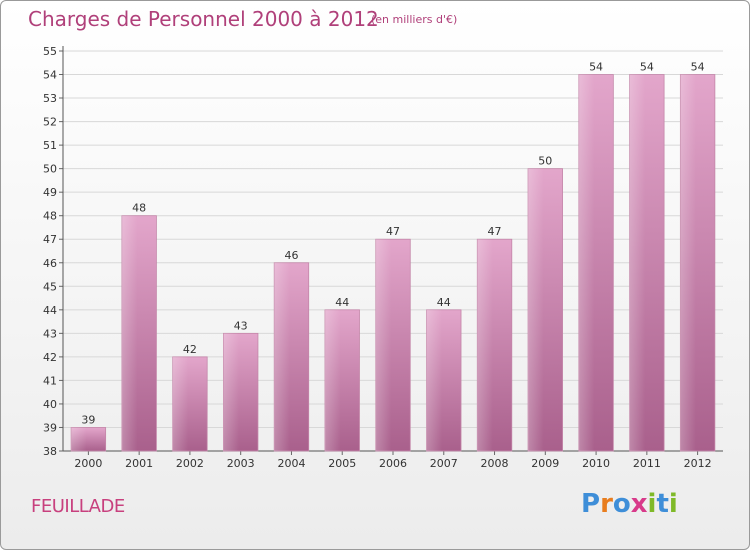 The width and height of the screenshot is (750, 550). Describe the element at coordinates (50, 451) in the screenshot. I see `y-tick-label: 38` at that location.